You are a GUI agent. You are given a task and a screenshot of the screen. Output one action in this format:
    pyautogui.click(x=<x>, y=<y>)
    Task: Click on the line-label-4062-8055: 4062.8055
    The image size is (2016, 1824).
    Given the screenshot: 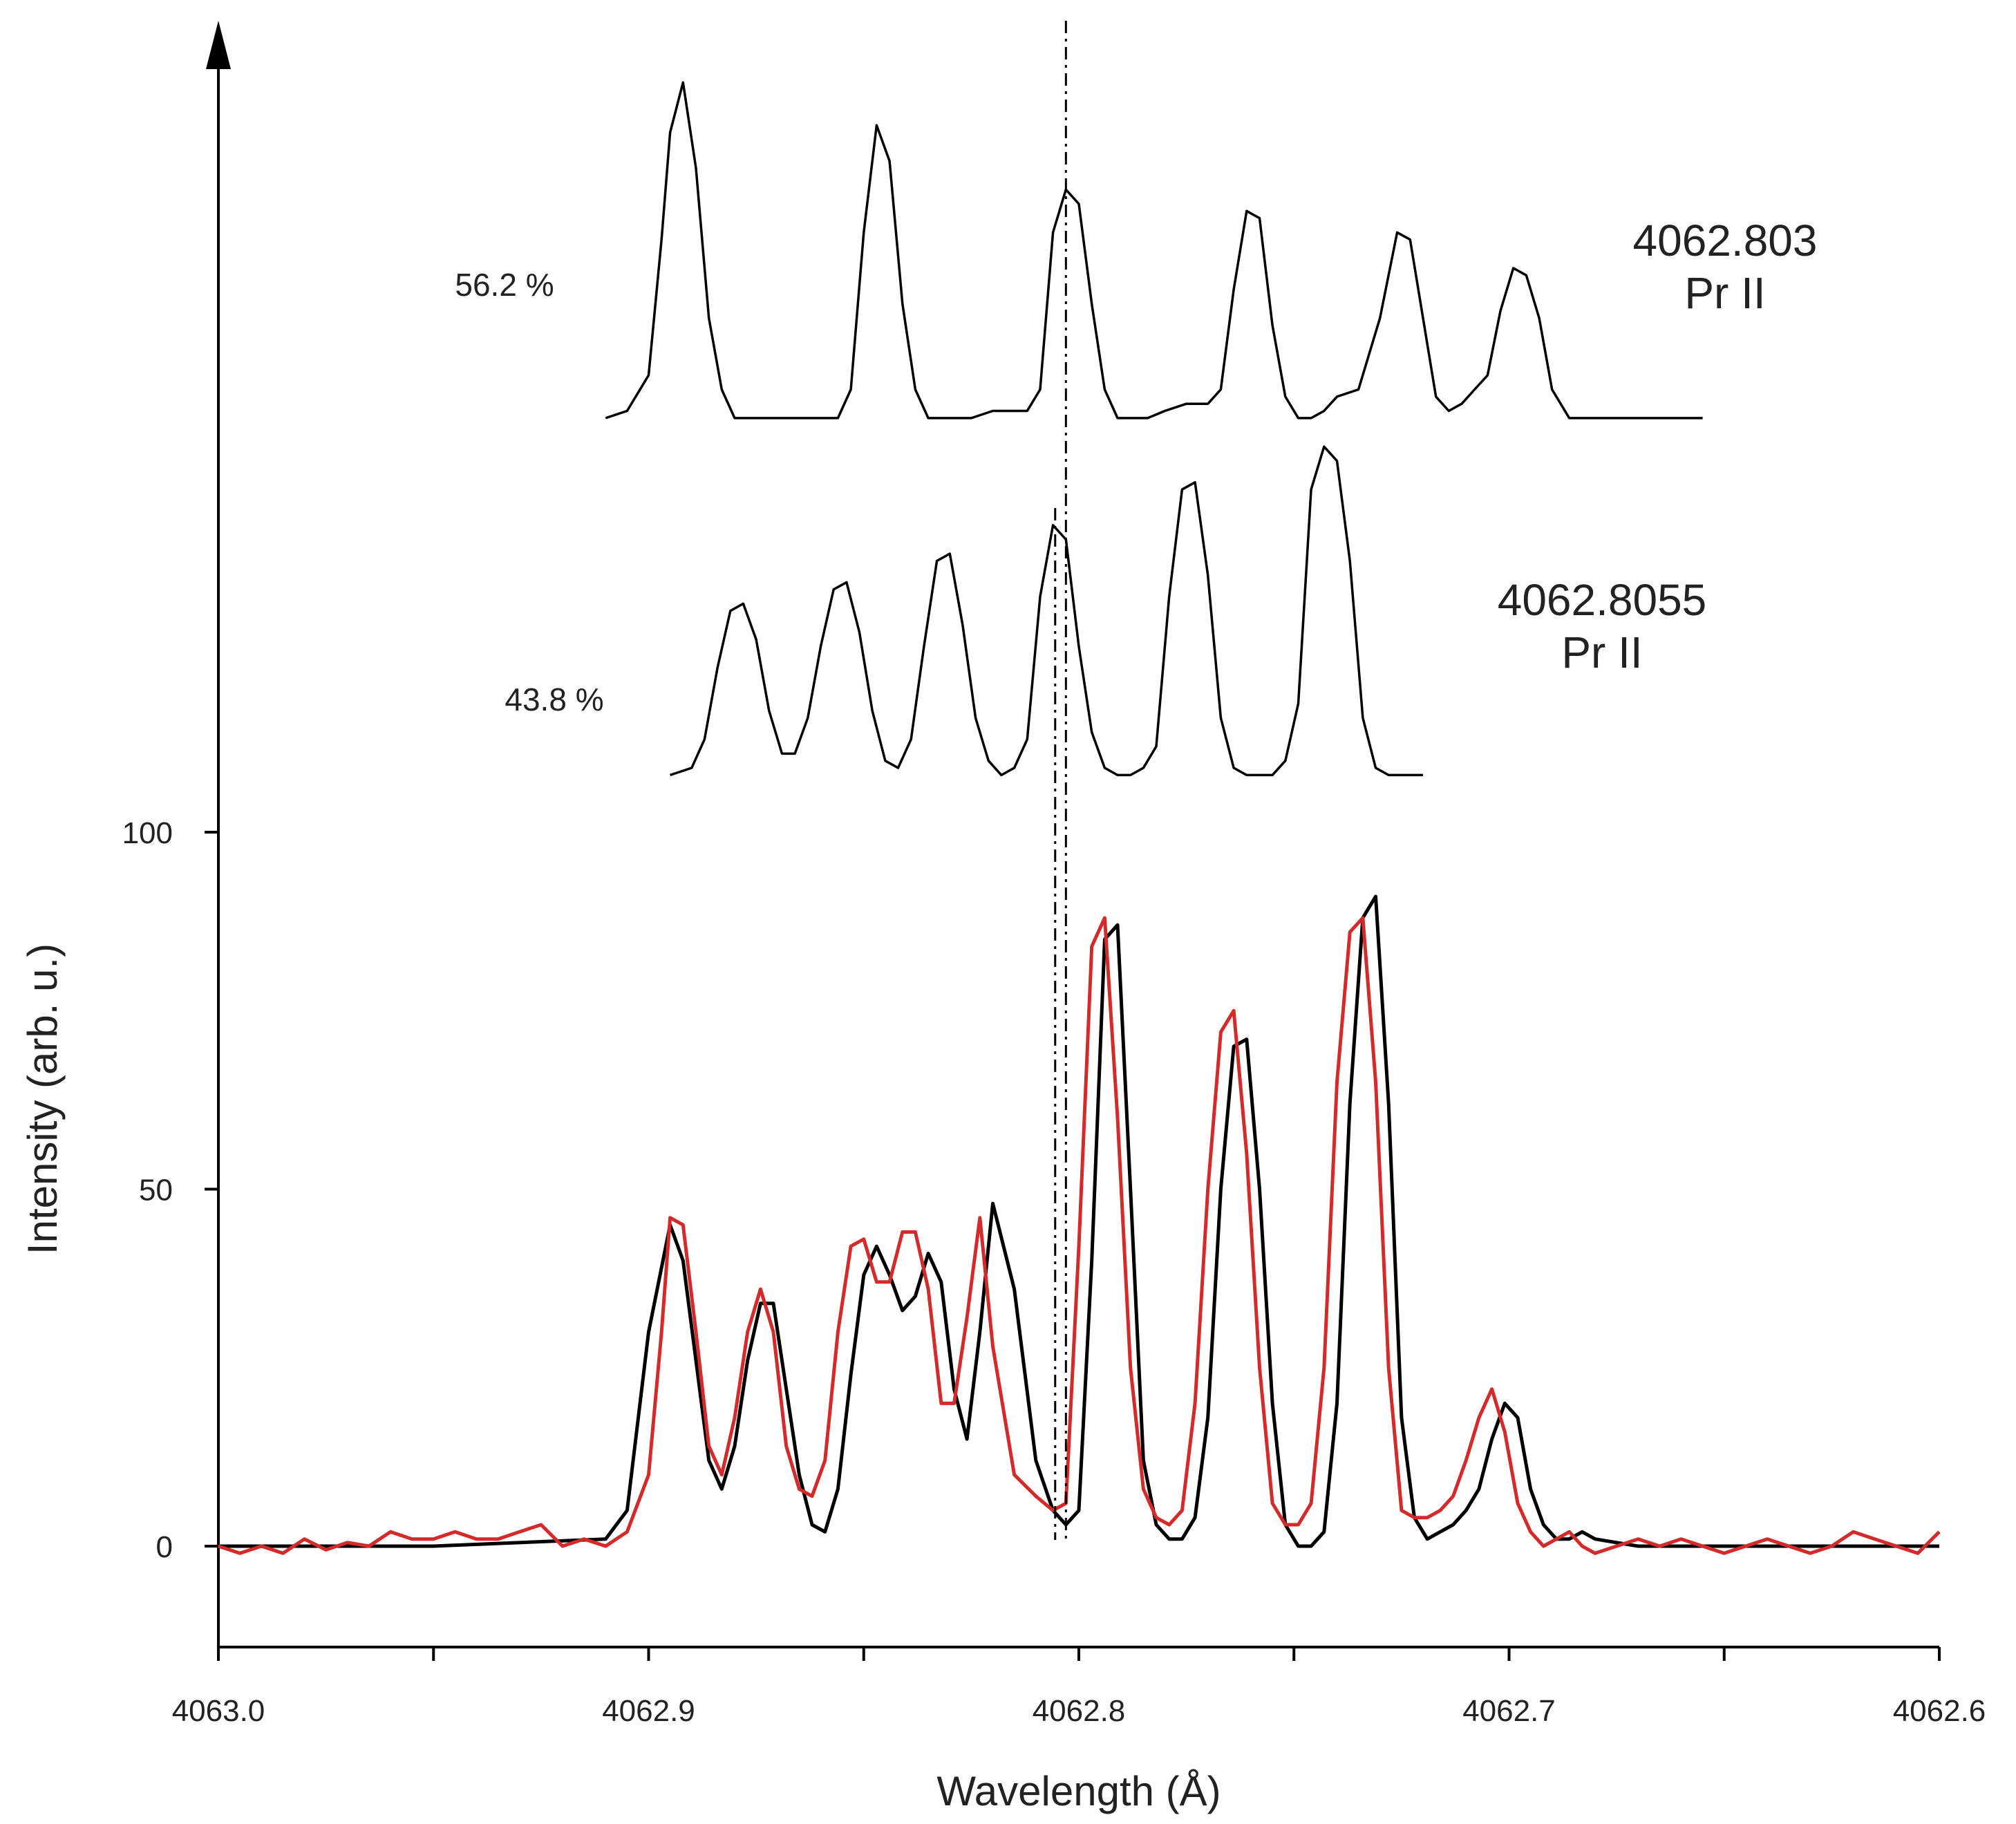 What is the action you would take?
    pyautogui.click(x=1603, y=600)
    